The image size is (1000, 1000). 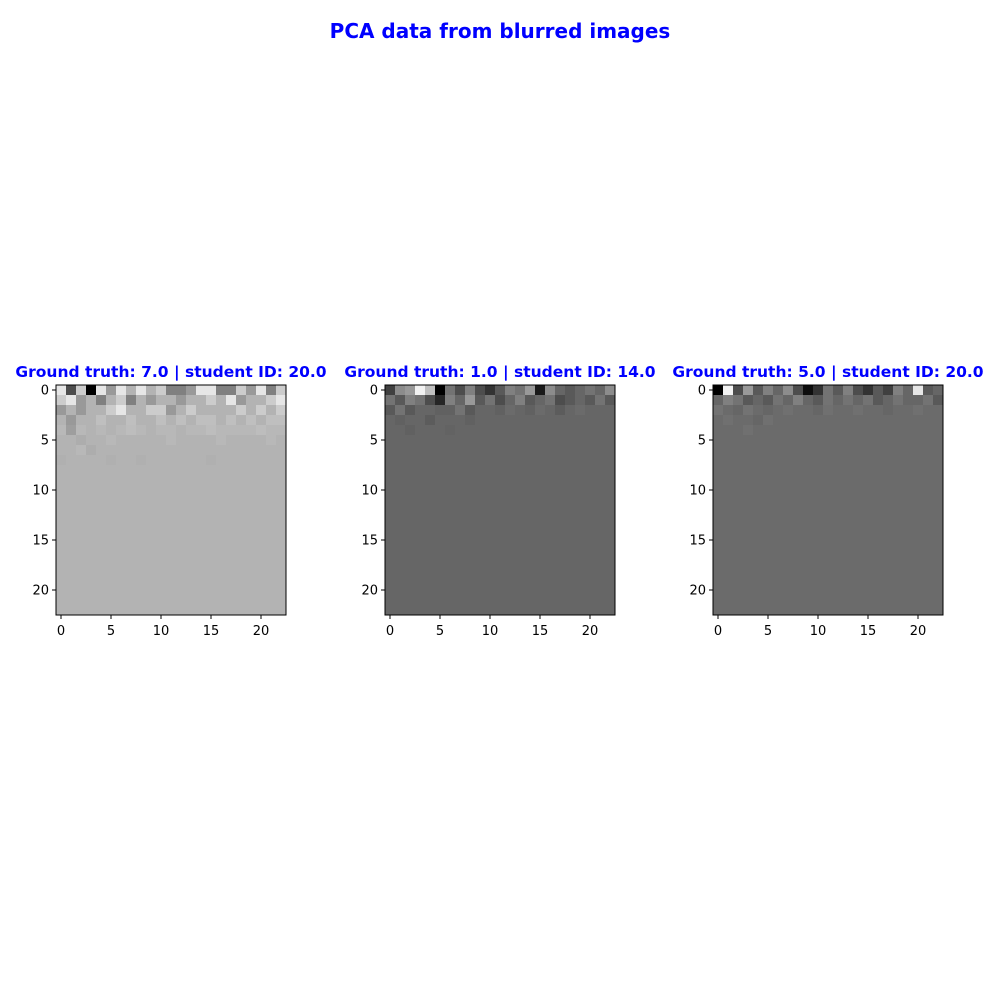 What do you see at coordinates (40, 541) in the screenshot?
I see `y-tick-label: 15` at bounding box center [40, 541].